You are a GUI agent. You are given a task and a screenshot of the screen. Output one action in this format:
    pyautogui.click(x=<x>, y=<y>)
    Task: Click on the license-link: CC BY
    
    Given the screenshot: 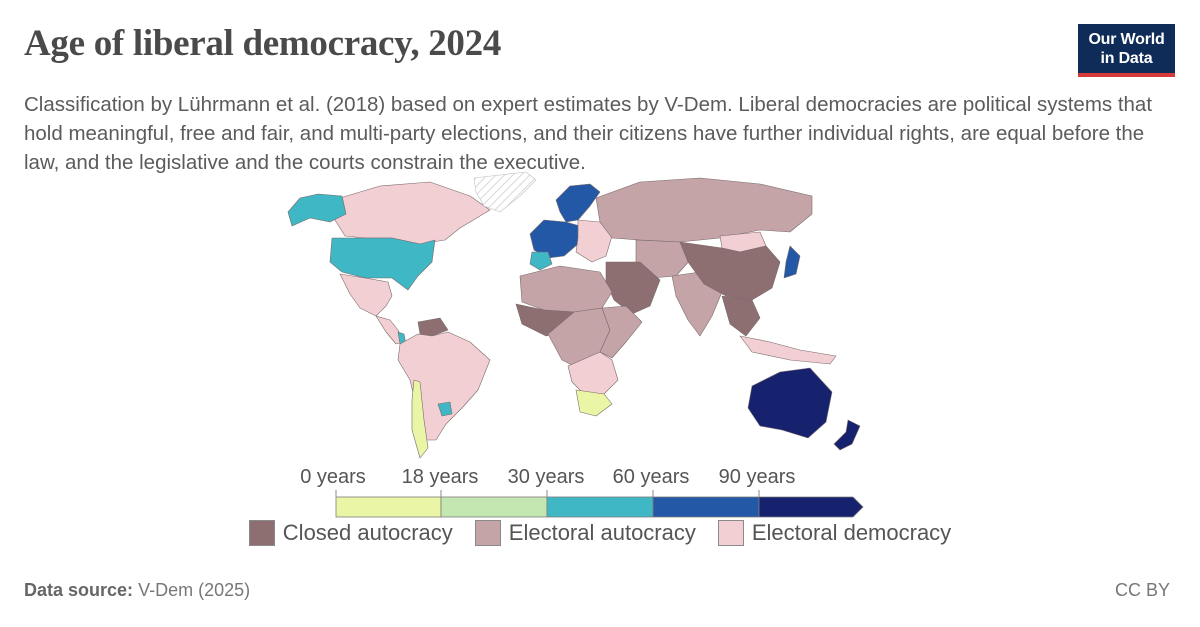 What is the action you would take?
    pyautogui.click(x=1142, y=590)
    